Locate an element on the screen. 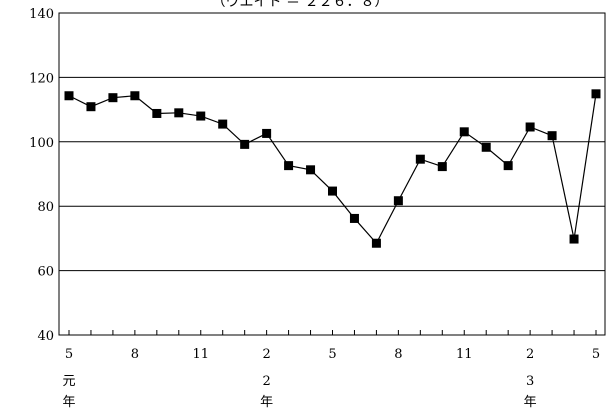 Image resolution: width=609 pixels, height=414 pixels. y-tick-label: 40 is located at coordinates (45, 336).